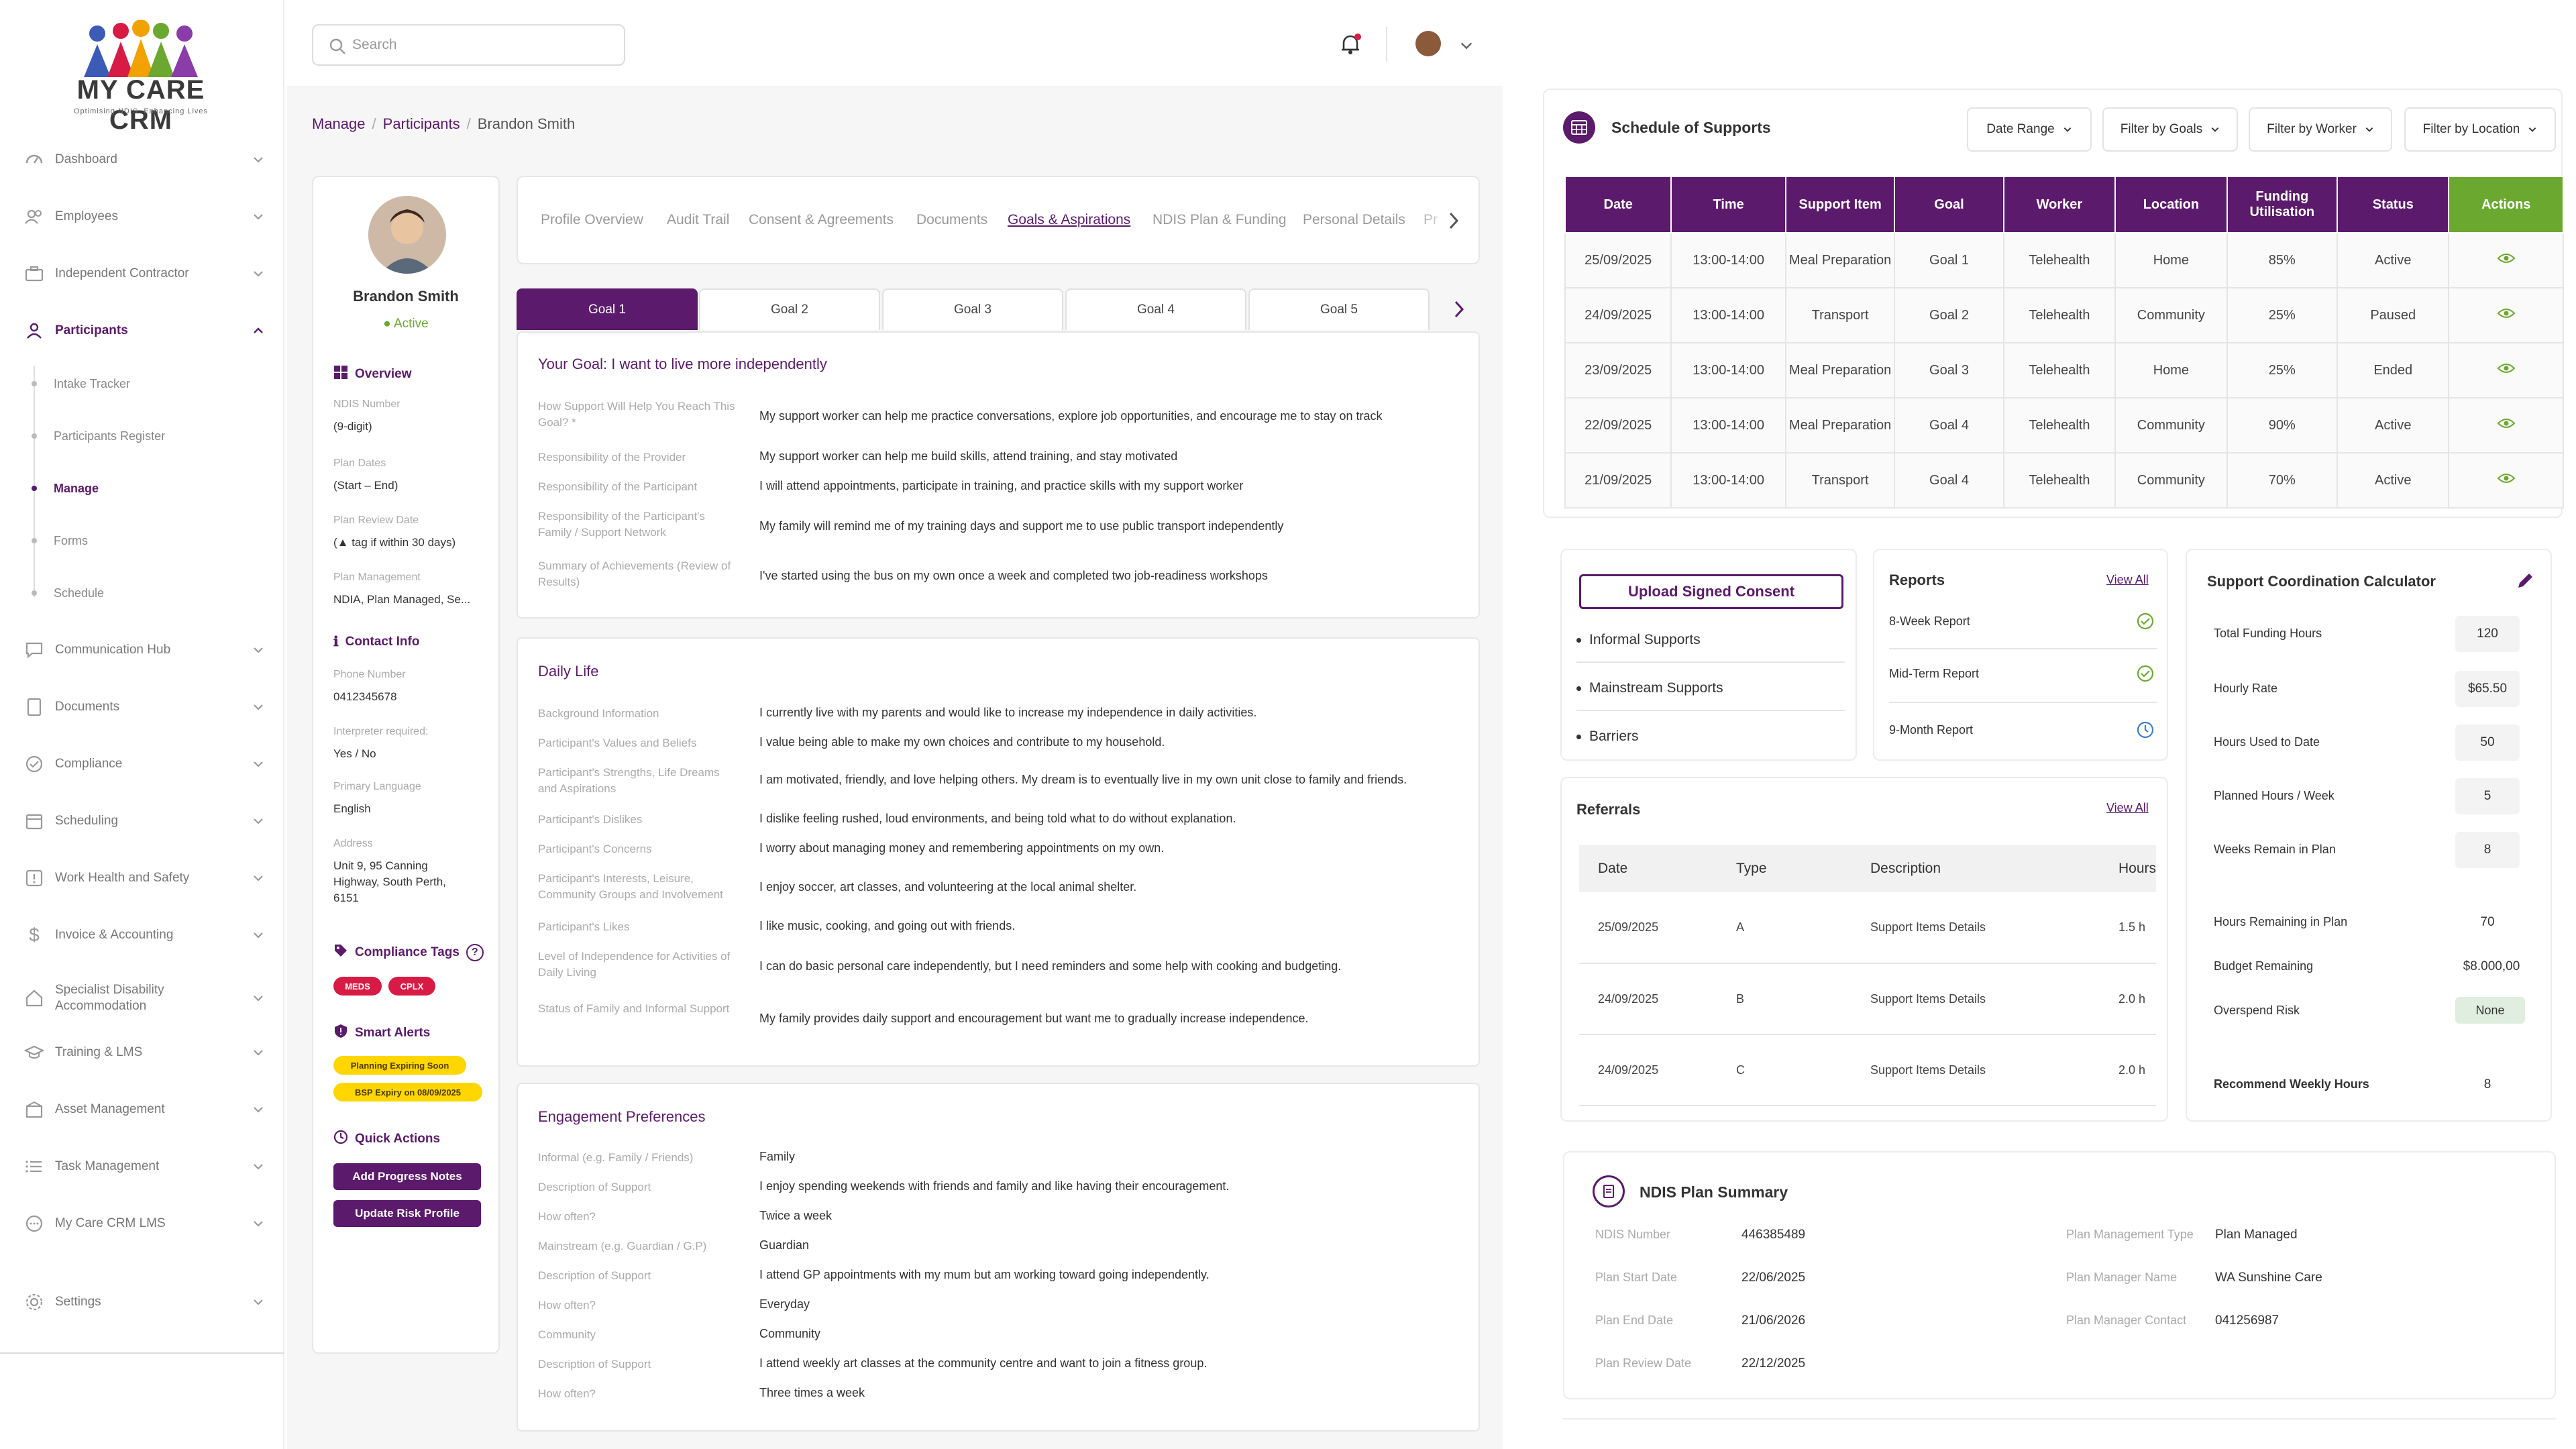 The width and height of the screenshot is (2576, 1449). What do you see at coordinates (357, 986) in the screenshot?
I see `tag-meds: MEDS` at bounding box center [357, 986].